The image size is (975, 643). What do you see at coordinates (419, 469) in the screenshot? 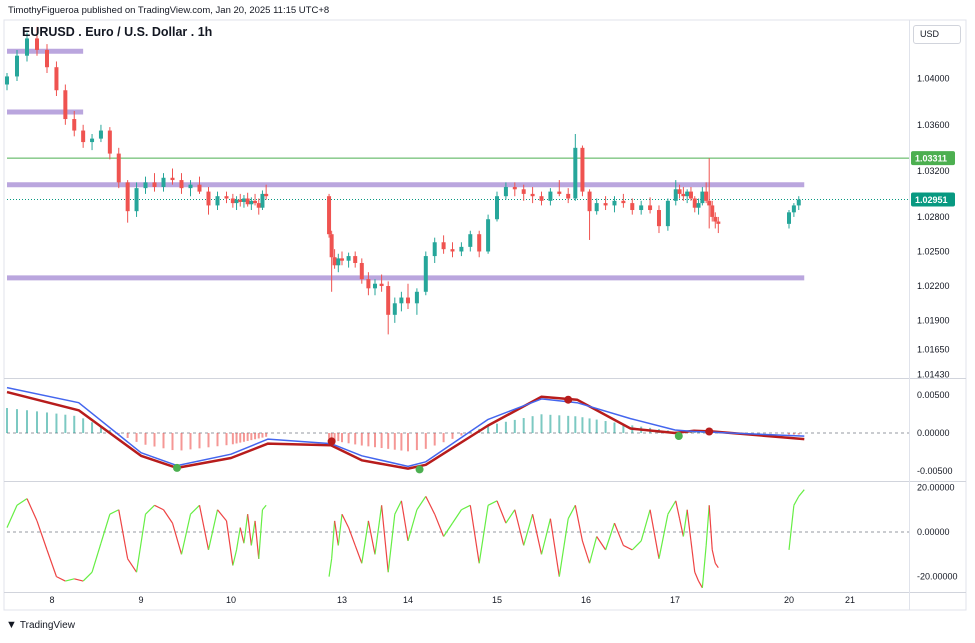
I see `macd-cross-marker` at bounding box center [419, 469].